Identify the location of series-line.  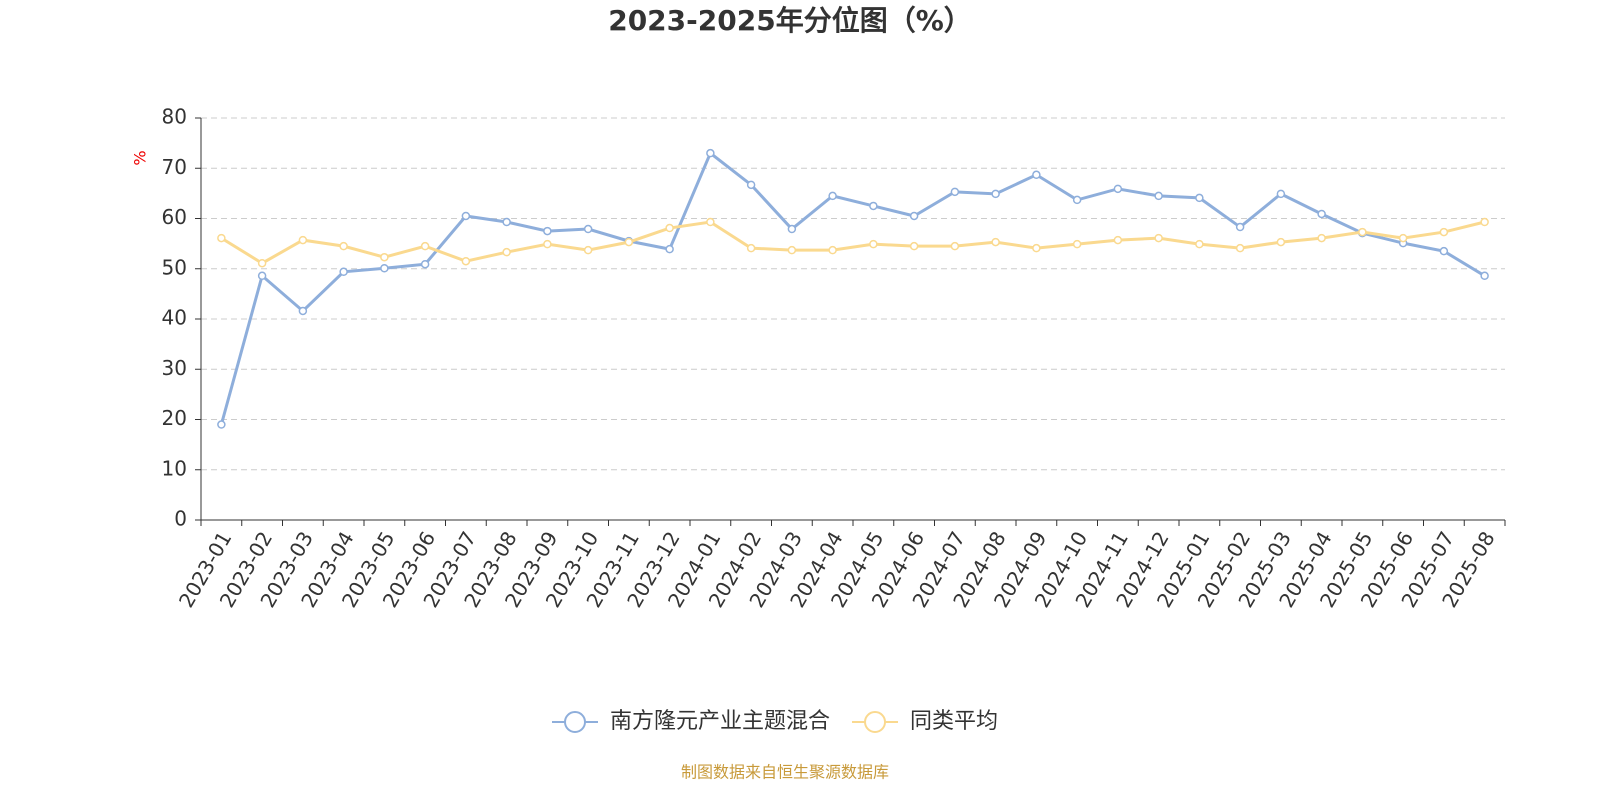
(852, 242).